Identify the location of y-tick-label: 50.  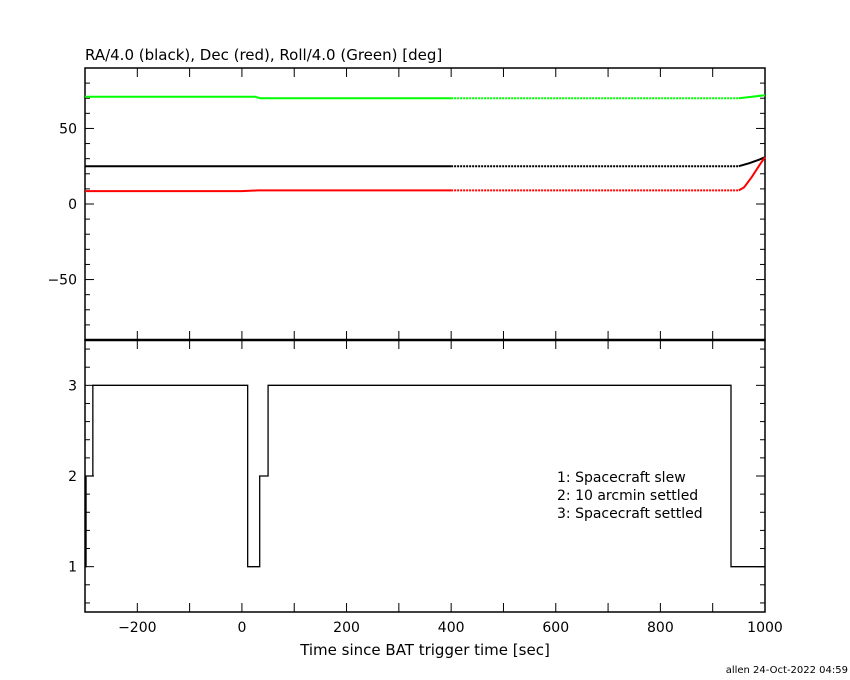
(68, 129).